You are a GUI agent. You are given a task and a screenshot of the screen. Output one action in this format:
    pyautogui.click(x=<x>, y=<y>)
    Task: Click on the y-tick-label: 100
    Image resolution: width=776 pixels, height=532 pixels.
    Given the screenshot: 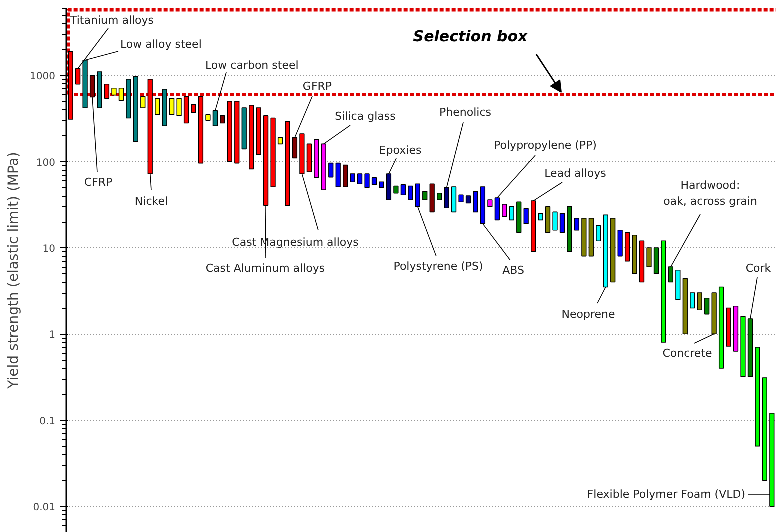 What is the action you would take?
    pyautogui.click(x=46, y=163)
    